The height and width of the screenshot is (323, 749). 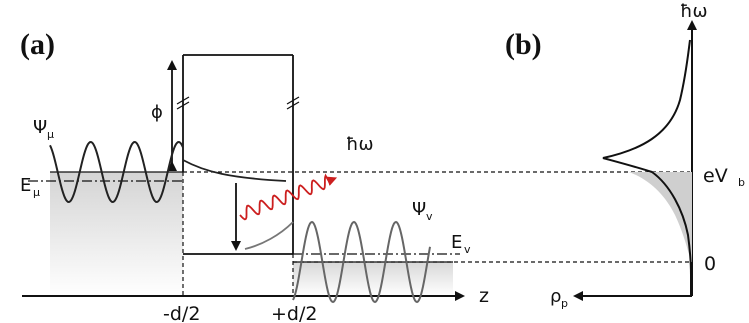 I want to click on rho-sub: p, so click(x=564, y=303).